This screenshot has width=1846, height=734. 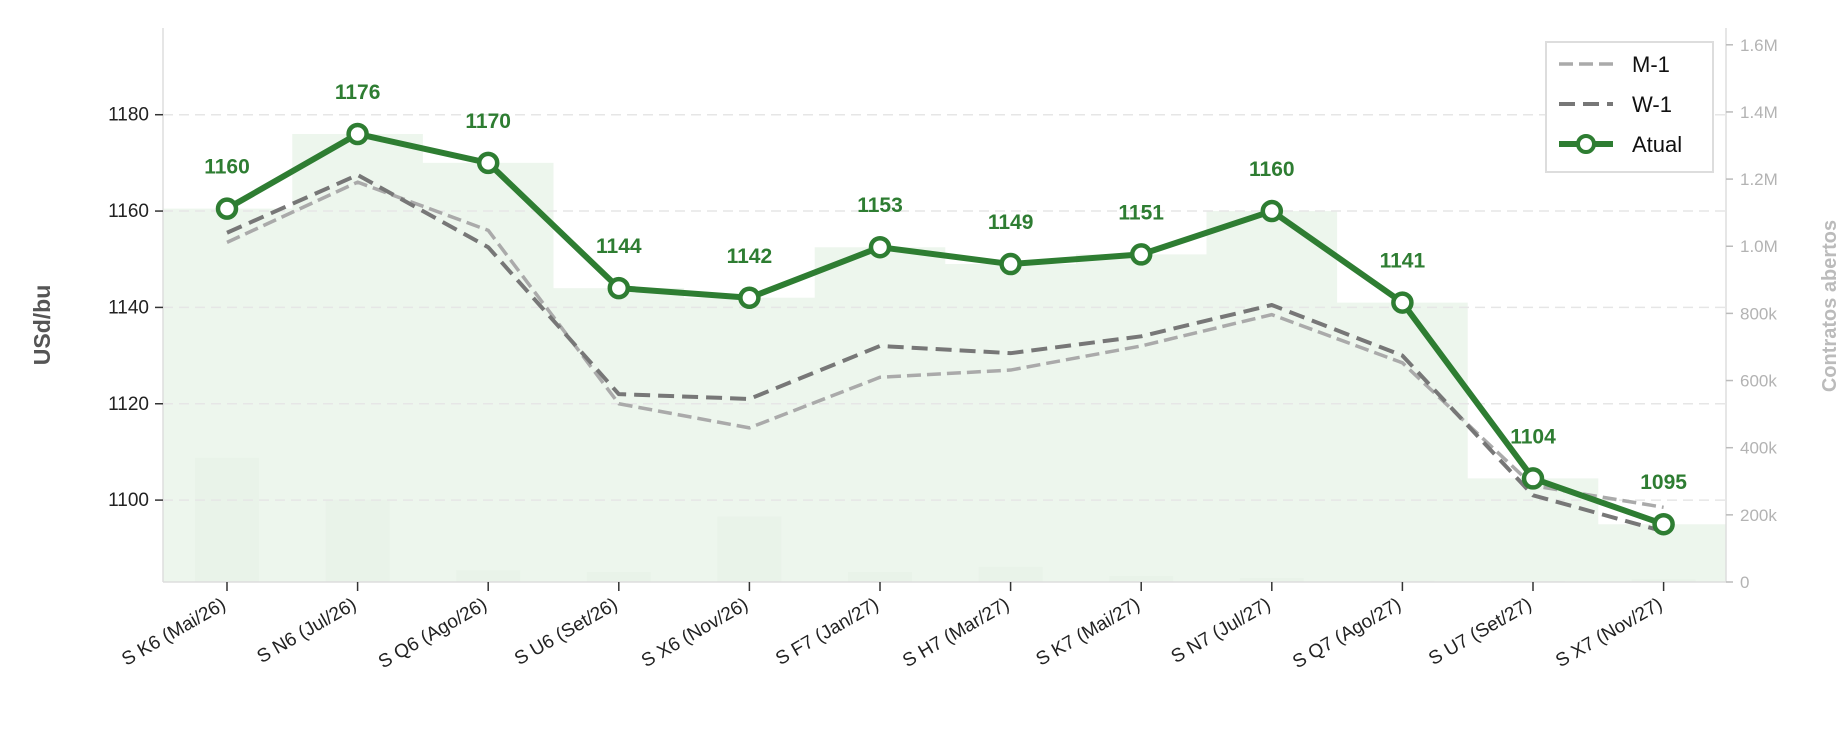 What do you see at coordinates (128, 211) in the screenshot?
I see `y-tick-label: 1160` at bounding box center [128, 211].